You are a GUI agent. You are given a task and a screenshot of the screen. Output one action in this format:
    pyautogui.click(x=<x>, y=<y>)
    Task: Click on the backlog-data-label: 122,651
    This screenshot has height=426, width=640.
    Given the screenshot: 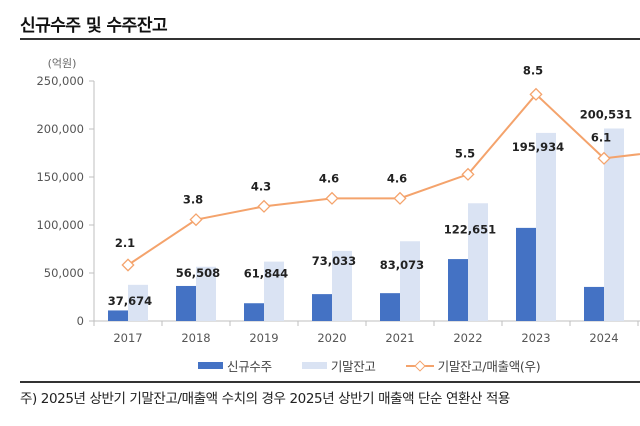 What is the action you would take?
    pyautogui.click(x=470, y=229)
    